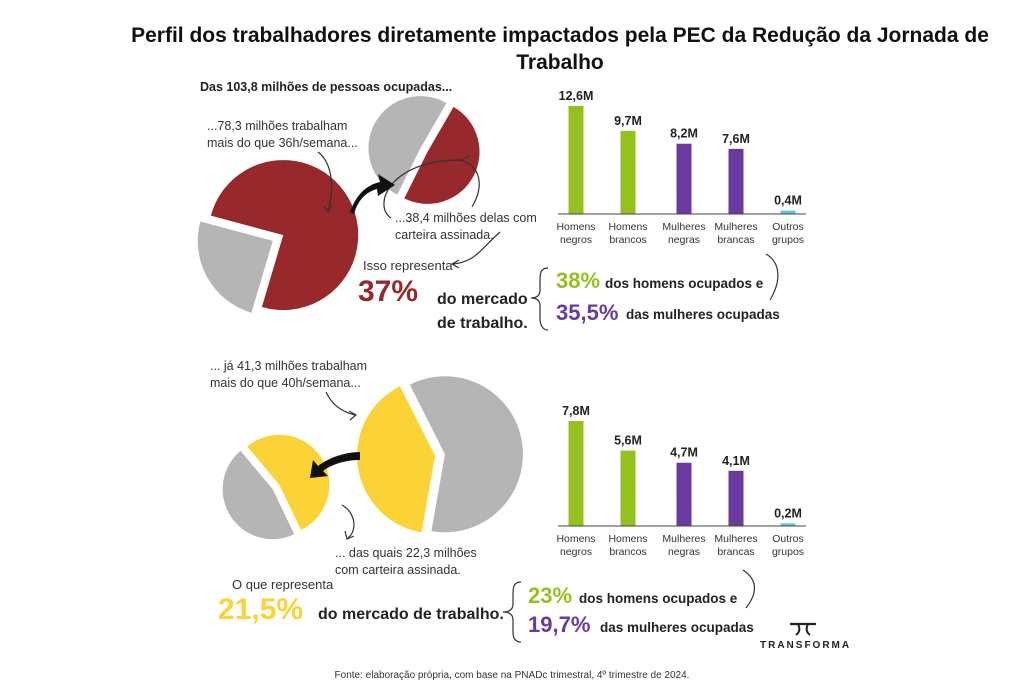 The width and height of the screenshot is (1024, 686). Describe the element at coordinates (683, 539) in the screenshot. I see `bottom-chart-category-label-3: Mulheres` at that location.